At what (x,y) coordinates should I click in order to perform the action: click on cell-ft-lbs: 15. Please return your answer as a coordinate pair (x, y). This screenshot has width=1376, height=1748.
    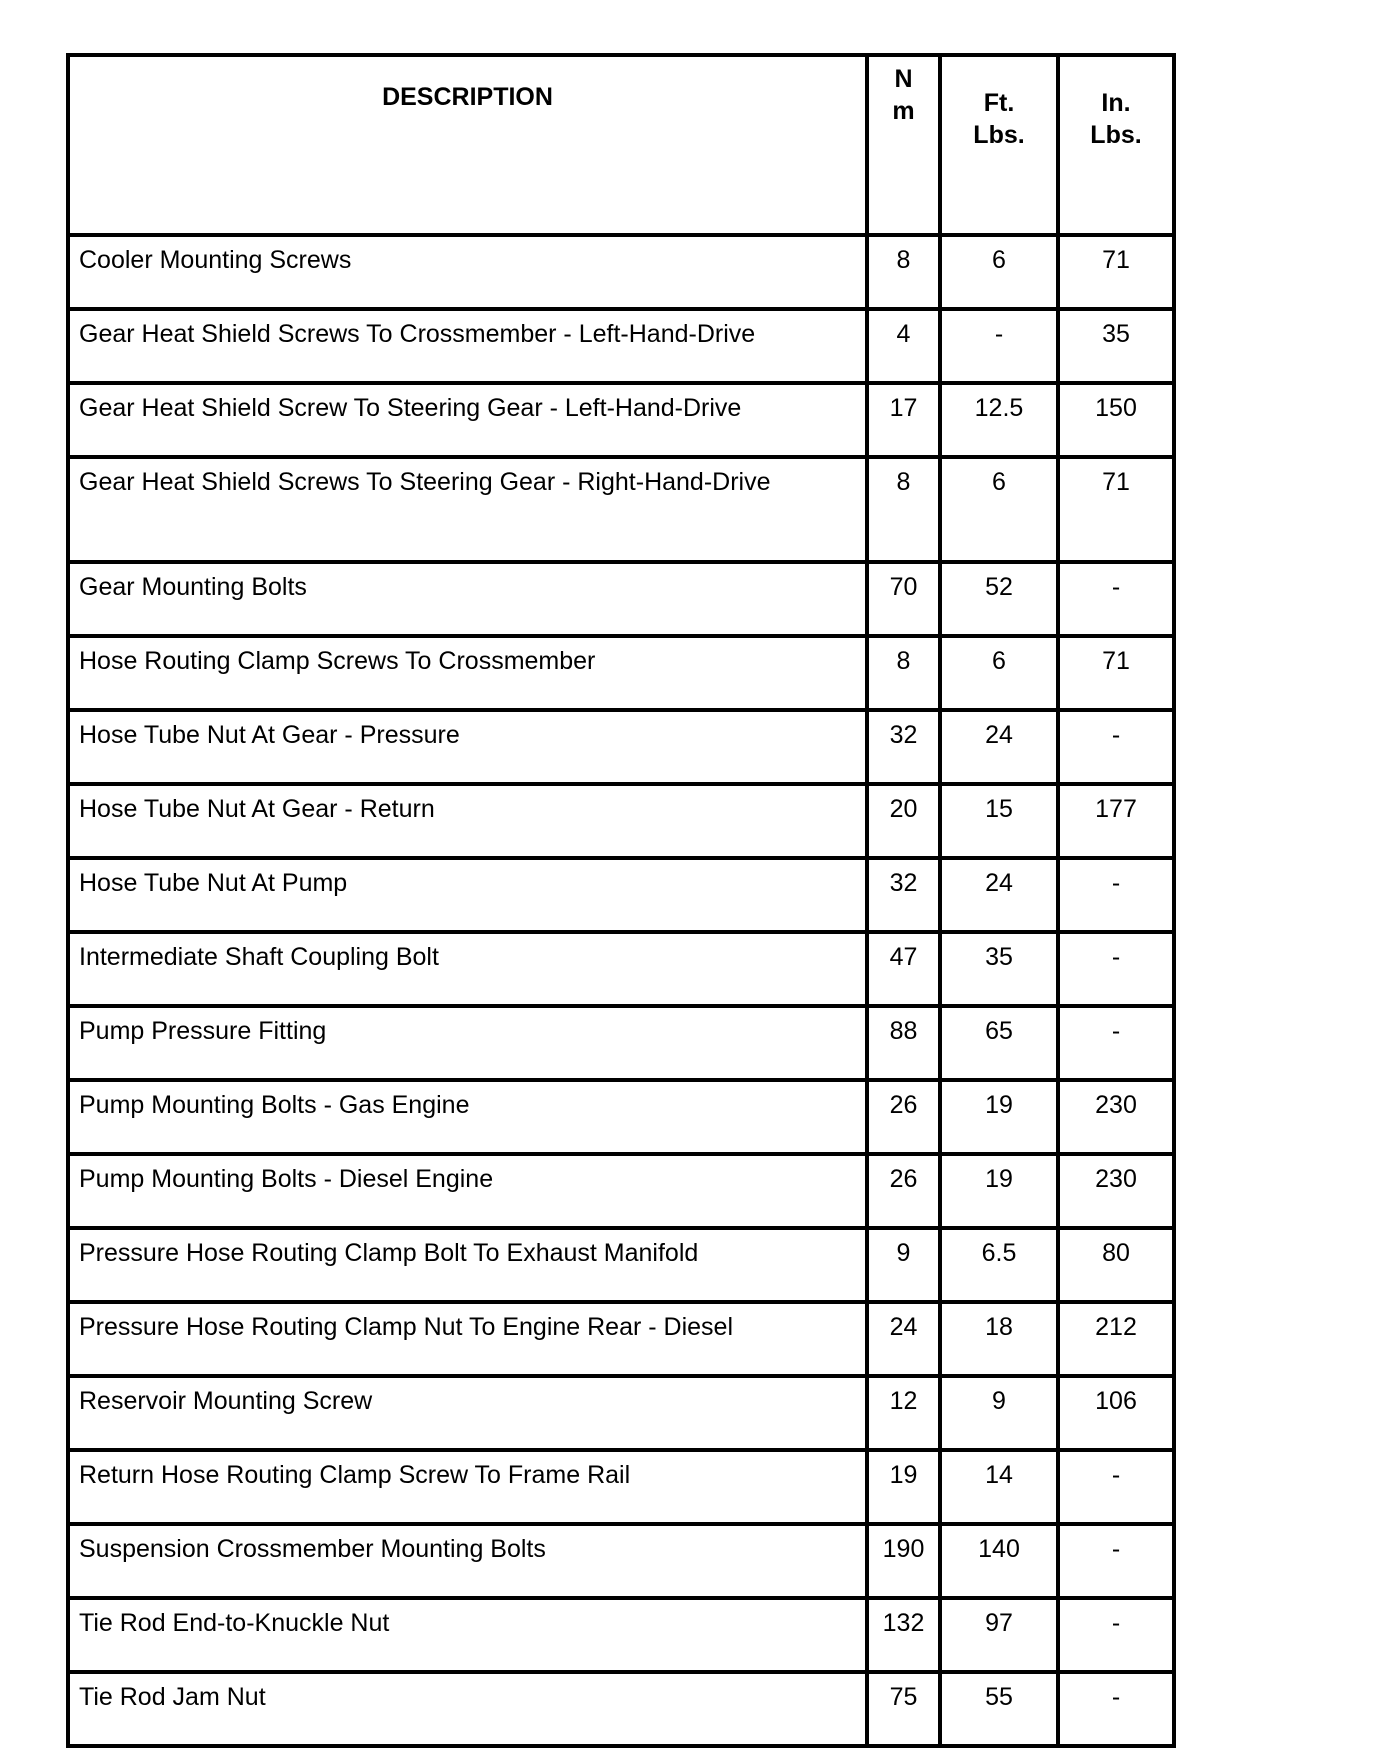
    Looking at the image, I should click on (999, 821).